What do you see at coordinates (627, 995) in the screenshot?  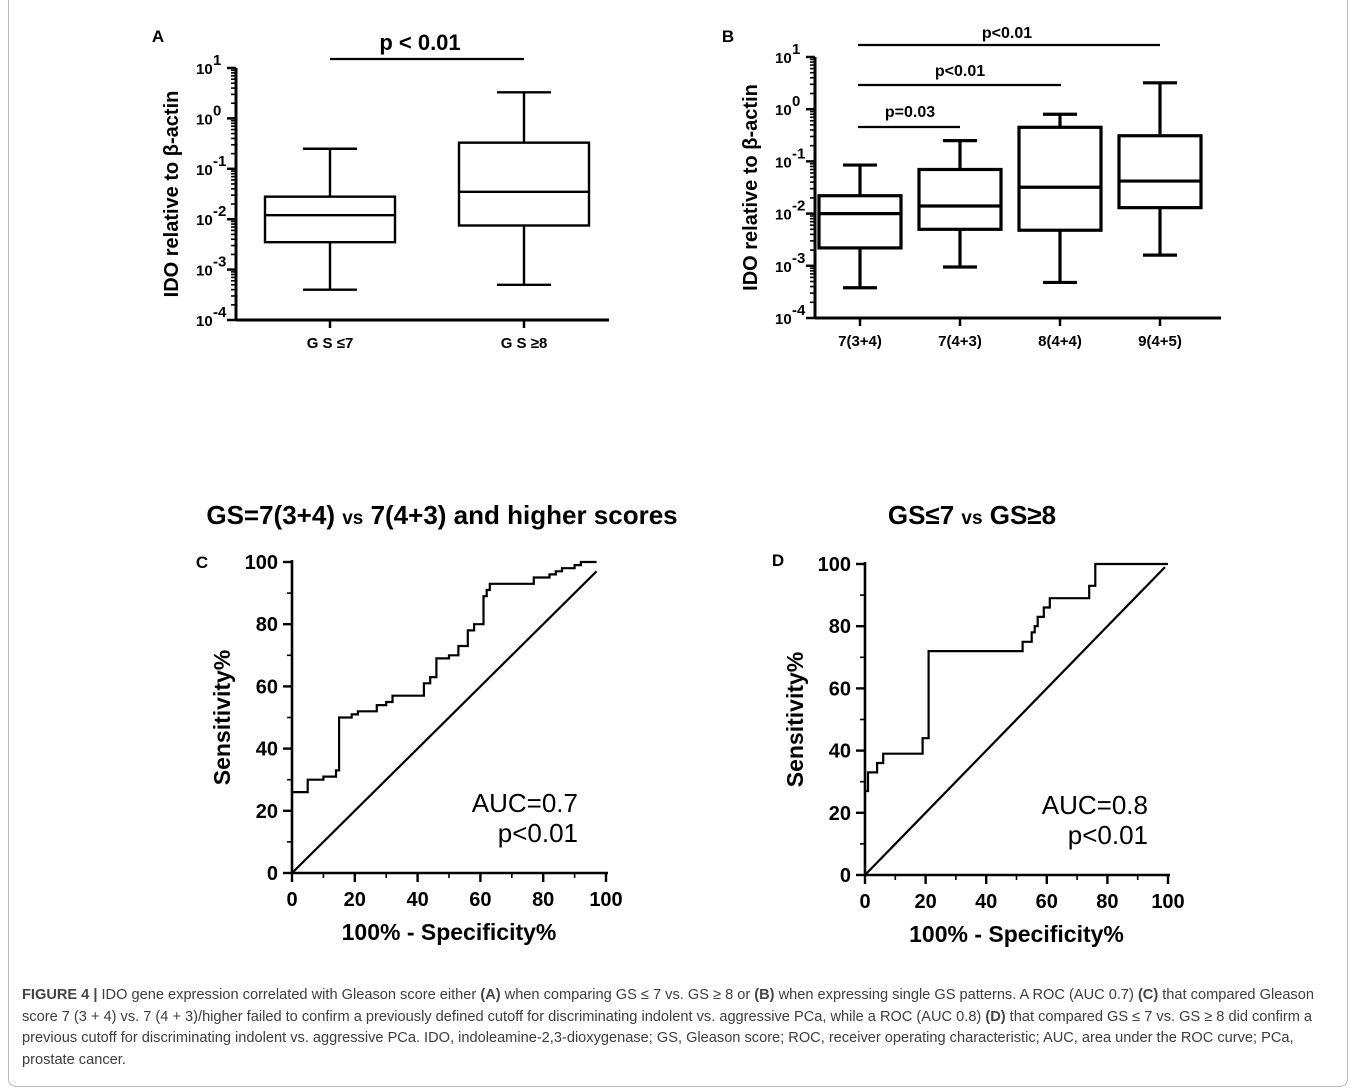 I see `caption-segment: when comparing GS ≤ 7 vs. GS ≥ 8 or` at bounding box center [627, 995].